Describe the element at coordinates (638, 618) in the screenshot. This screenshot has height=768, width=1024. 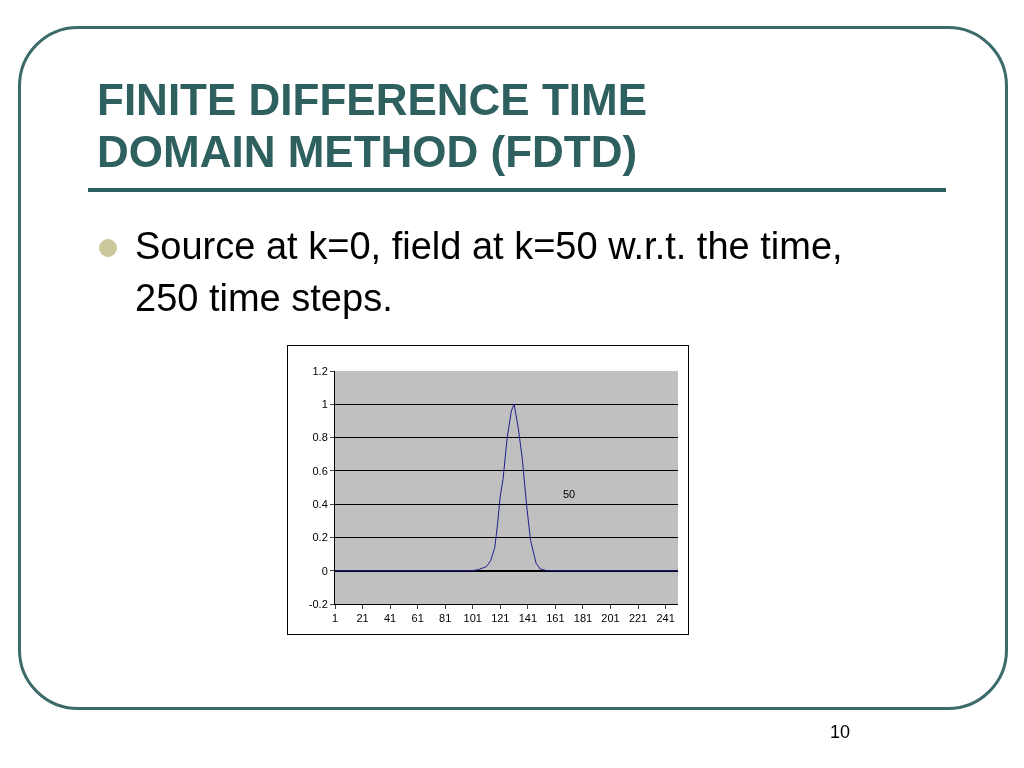
I see `x-tick-label: 221` at that location.